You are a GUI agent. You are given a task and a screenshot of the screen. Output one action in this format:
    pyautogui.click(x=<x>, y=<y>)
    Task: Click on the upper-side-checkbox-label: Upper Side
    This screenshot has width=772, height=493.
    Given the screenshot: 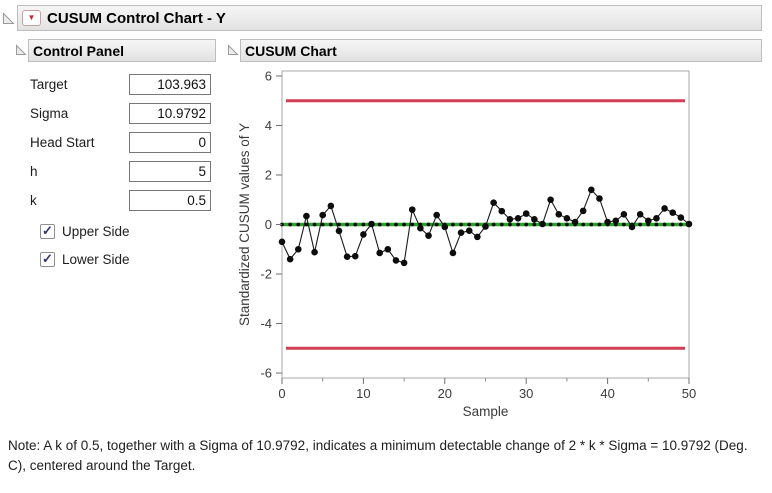 What is the action you would take?
    pyautogui.click(x=96, y=231)
    